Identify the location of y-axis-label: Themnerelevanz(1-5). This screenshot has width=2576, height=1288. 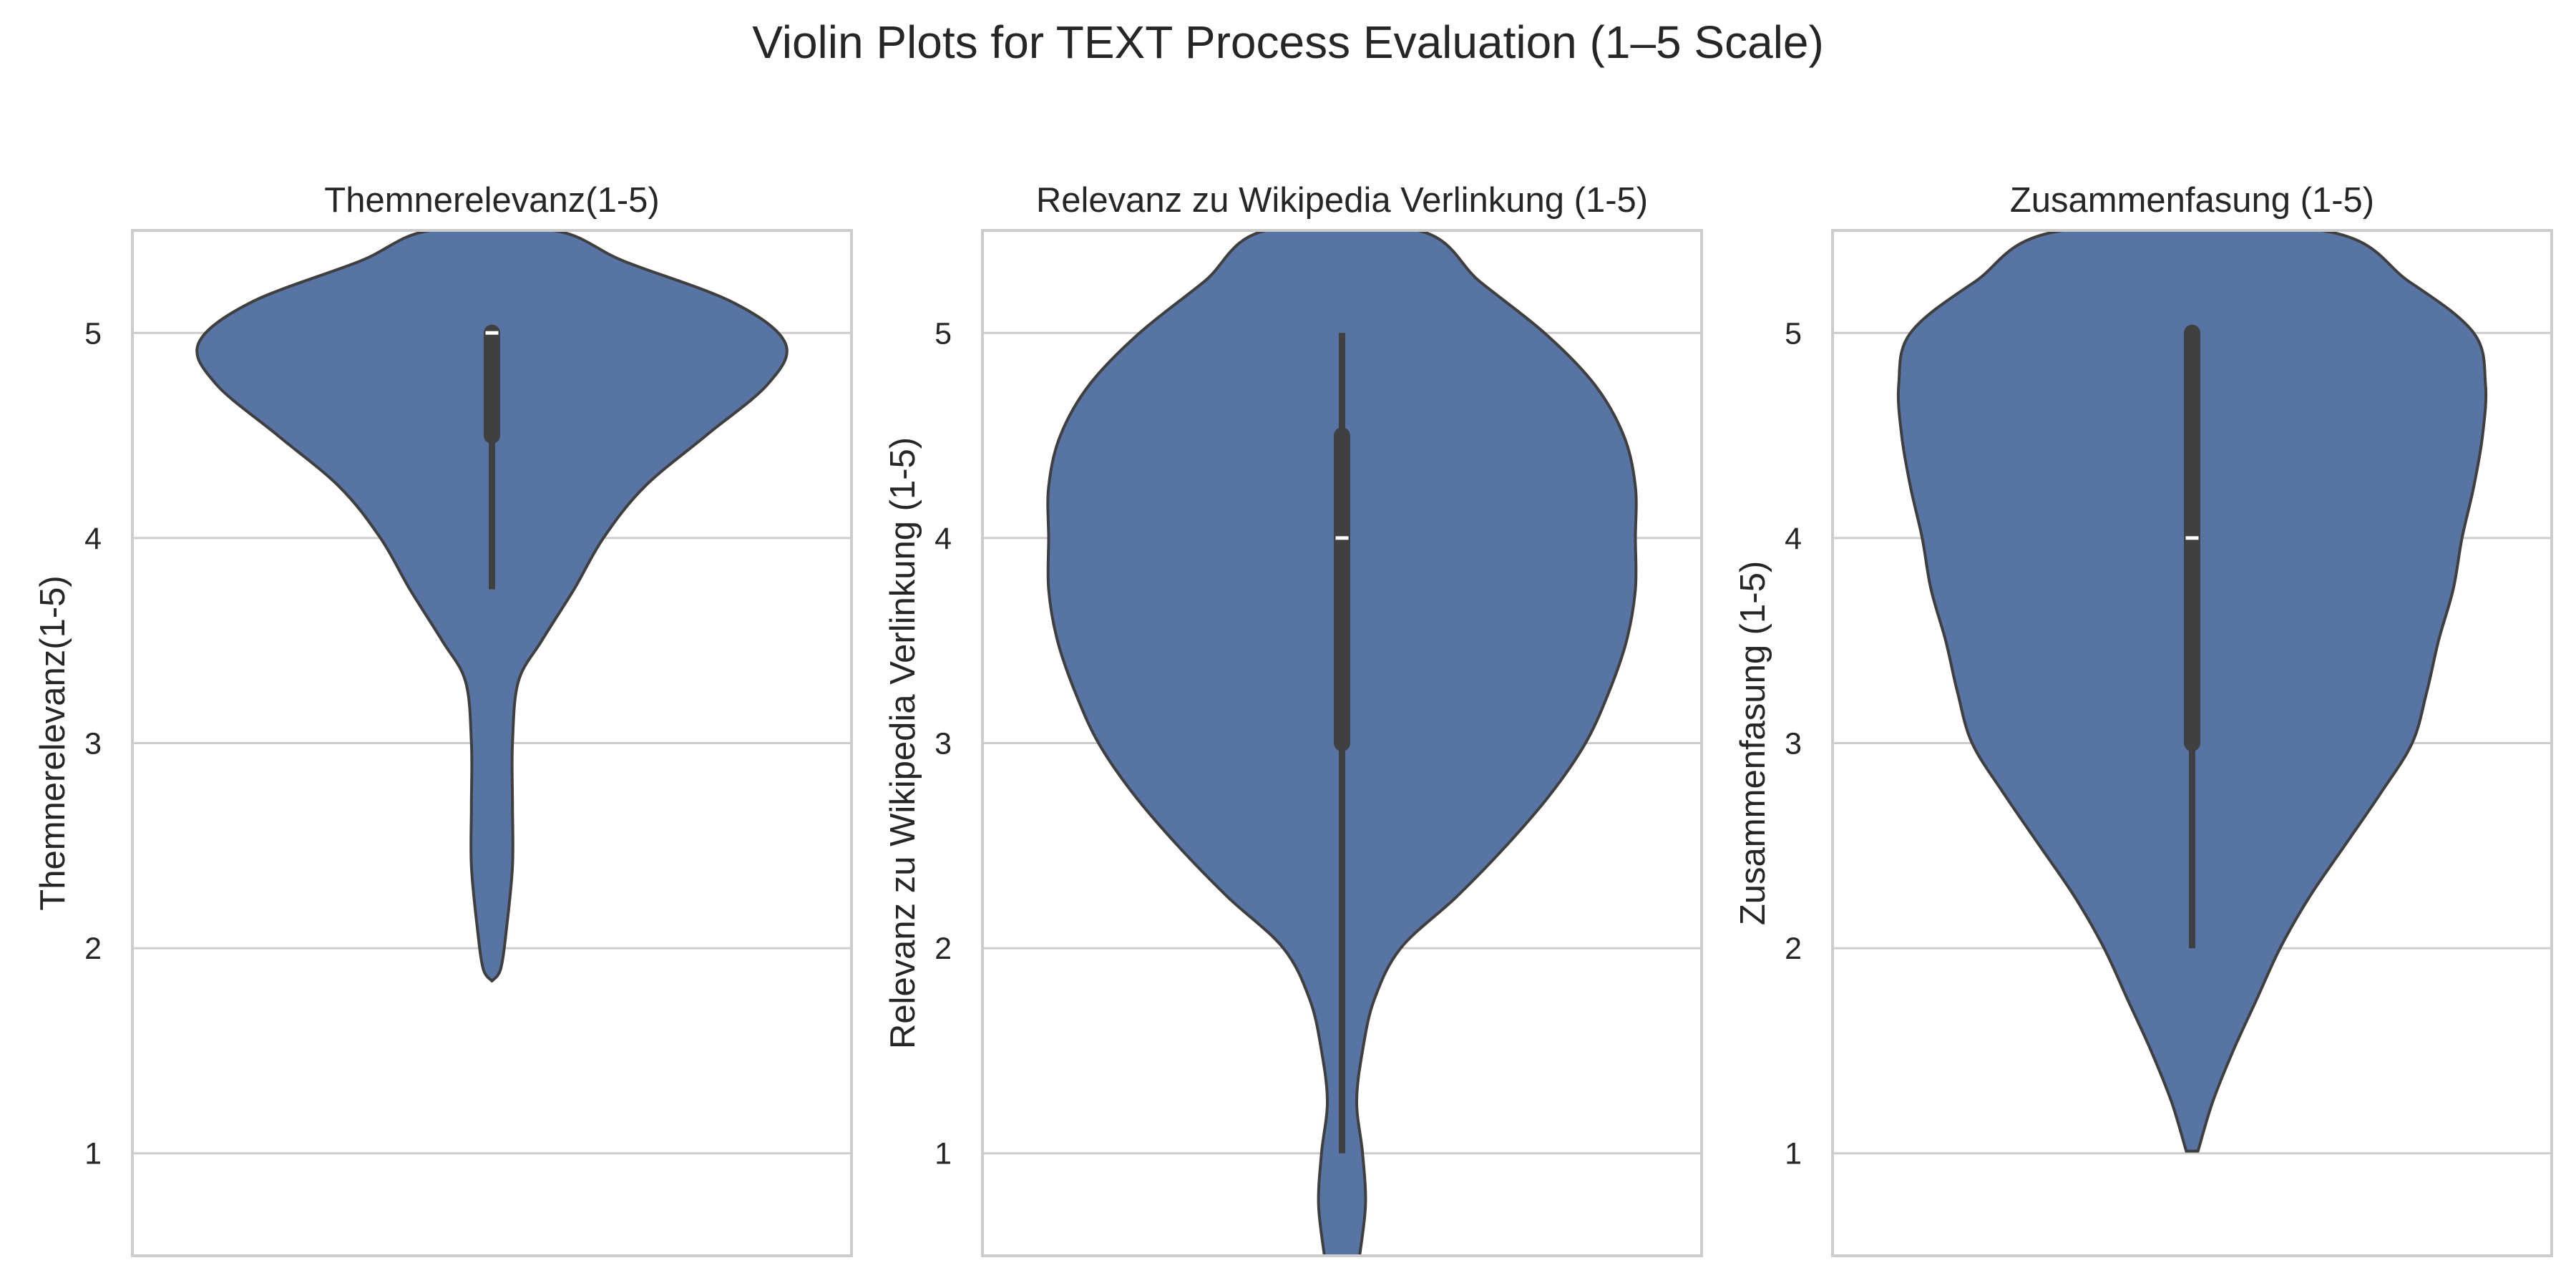
(53, 742).